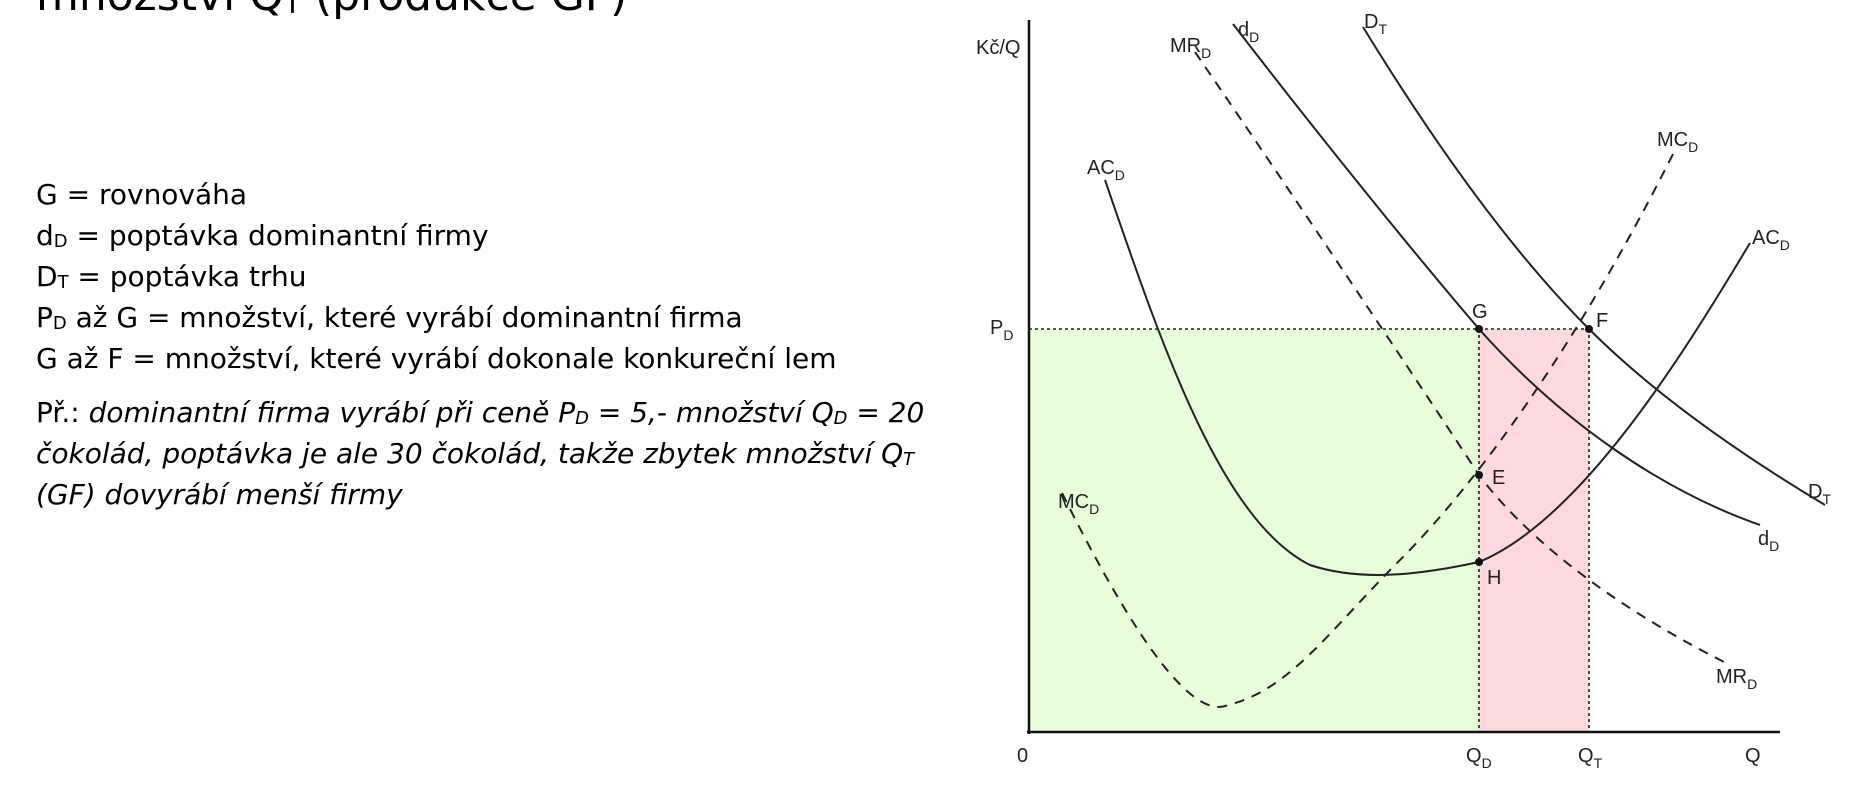 Image resolution: width=1856 pixels, height=790 pixels. What do you see at coordinates (1248, 32) in the screenshot?
I see `dd-label-top: dD` at bounding box center [1248, 32].